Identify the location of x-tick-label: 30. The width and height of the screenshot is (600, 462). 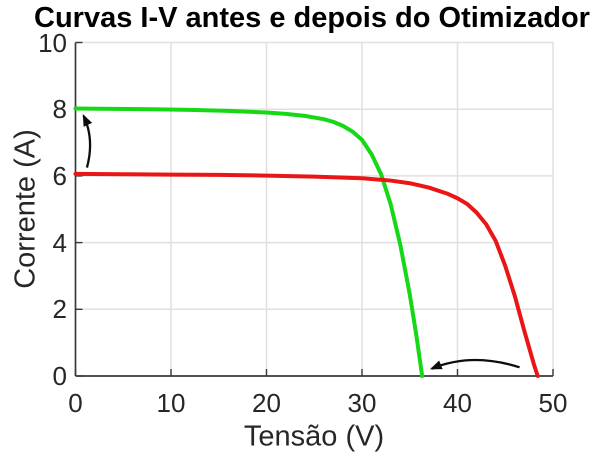
(362, 403).